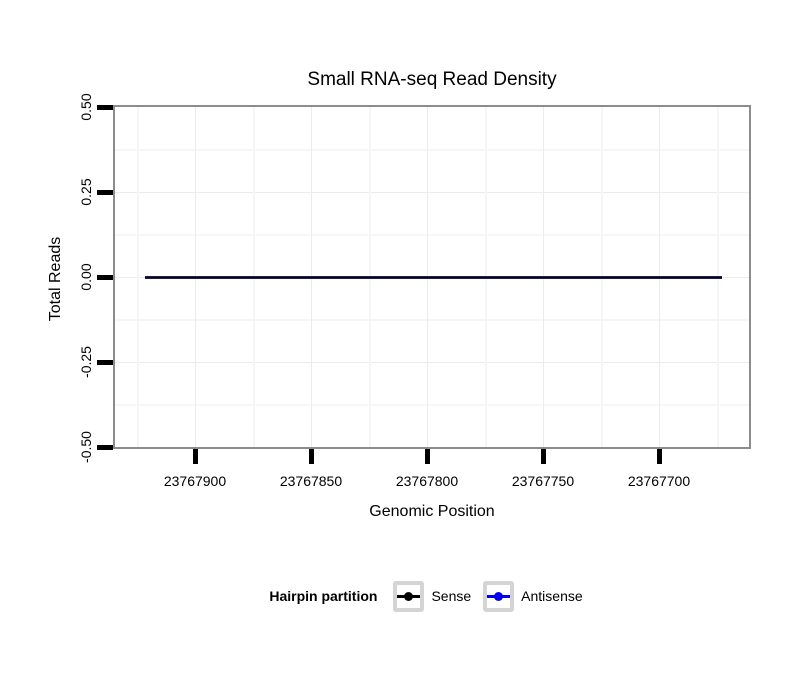 The height and width of the screenshot is (690, 810). What do you see at coordinates (86, 107) in the screenshot?
I see `y-axis-tick-label: 0.50` at bounding box center [86, 107].